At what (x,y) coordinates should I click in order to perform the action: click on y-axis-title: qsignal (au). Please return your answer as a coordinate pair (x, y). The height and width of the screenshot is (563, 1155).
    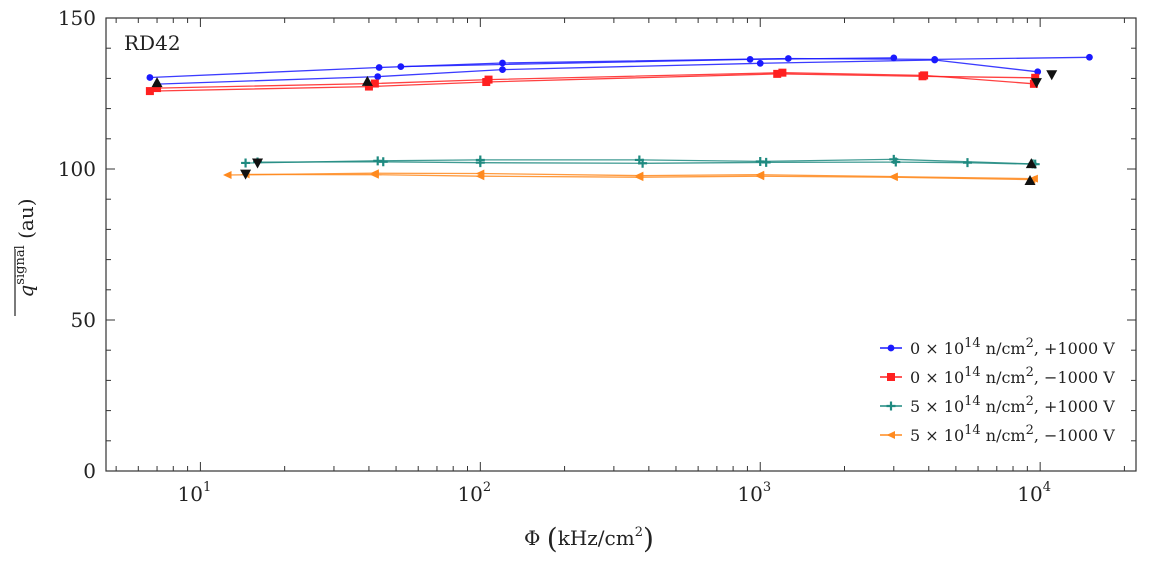
    Looking at the image, I should click on (25, 257).